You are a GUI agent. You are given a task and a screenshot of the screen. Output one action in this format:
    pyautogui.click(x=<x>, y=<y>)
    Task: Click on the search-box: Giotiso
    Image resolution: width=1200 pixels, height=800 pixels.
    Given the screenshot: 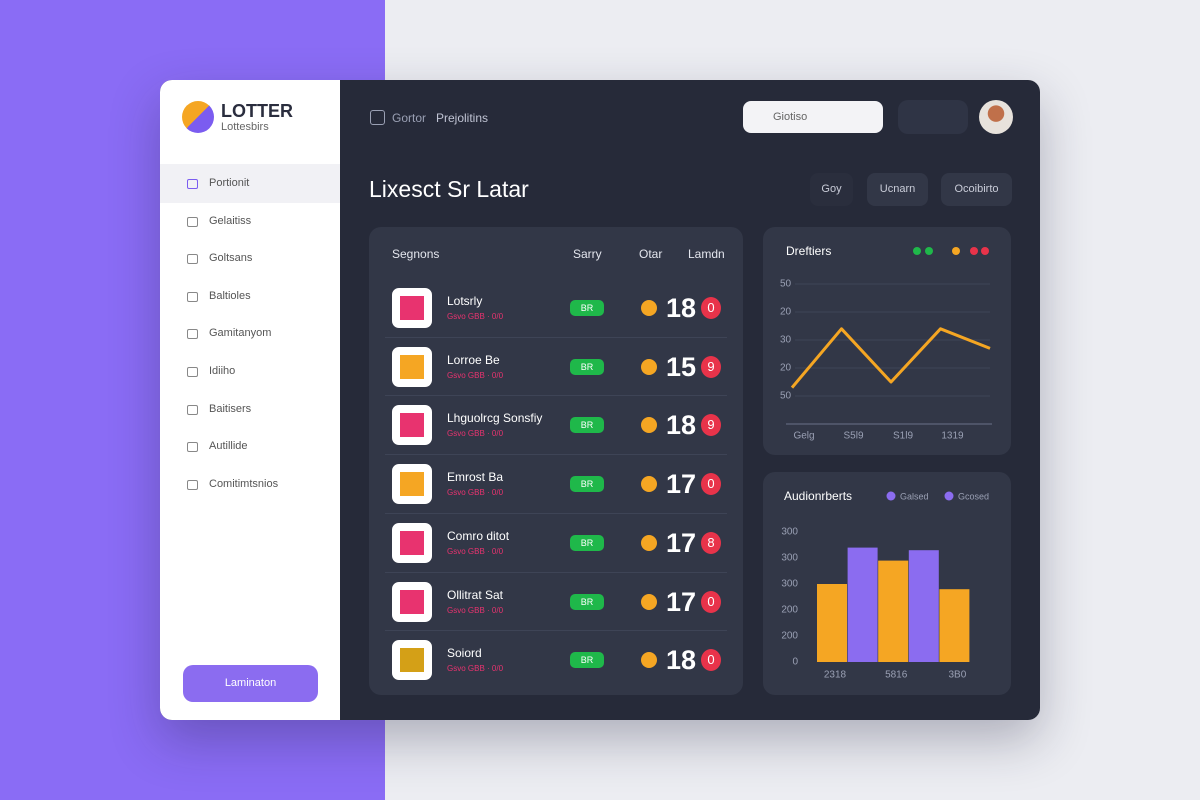 What is the action you would take?
    pyautogui.click(x=813, y=117)
    